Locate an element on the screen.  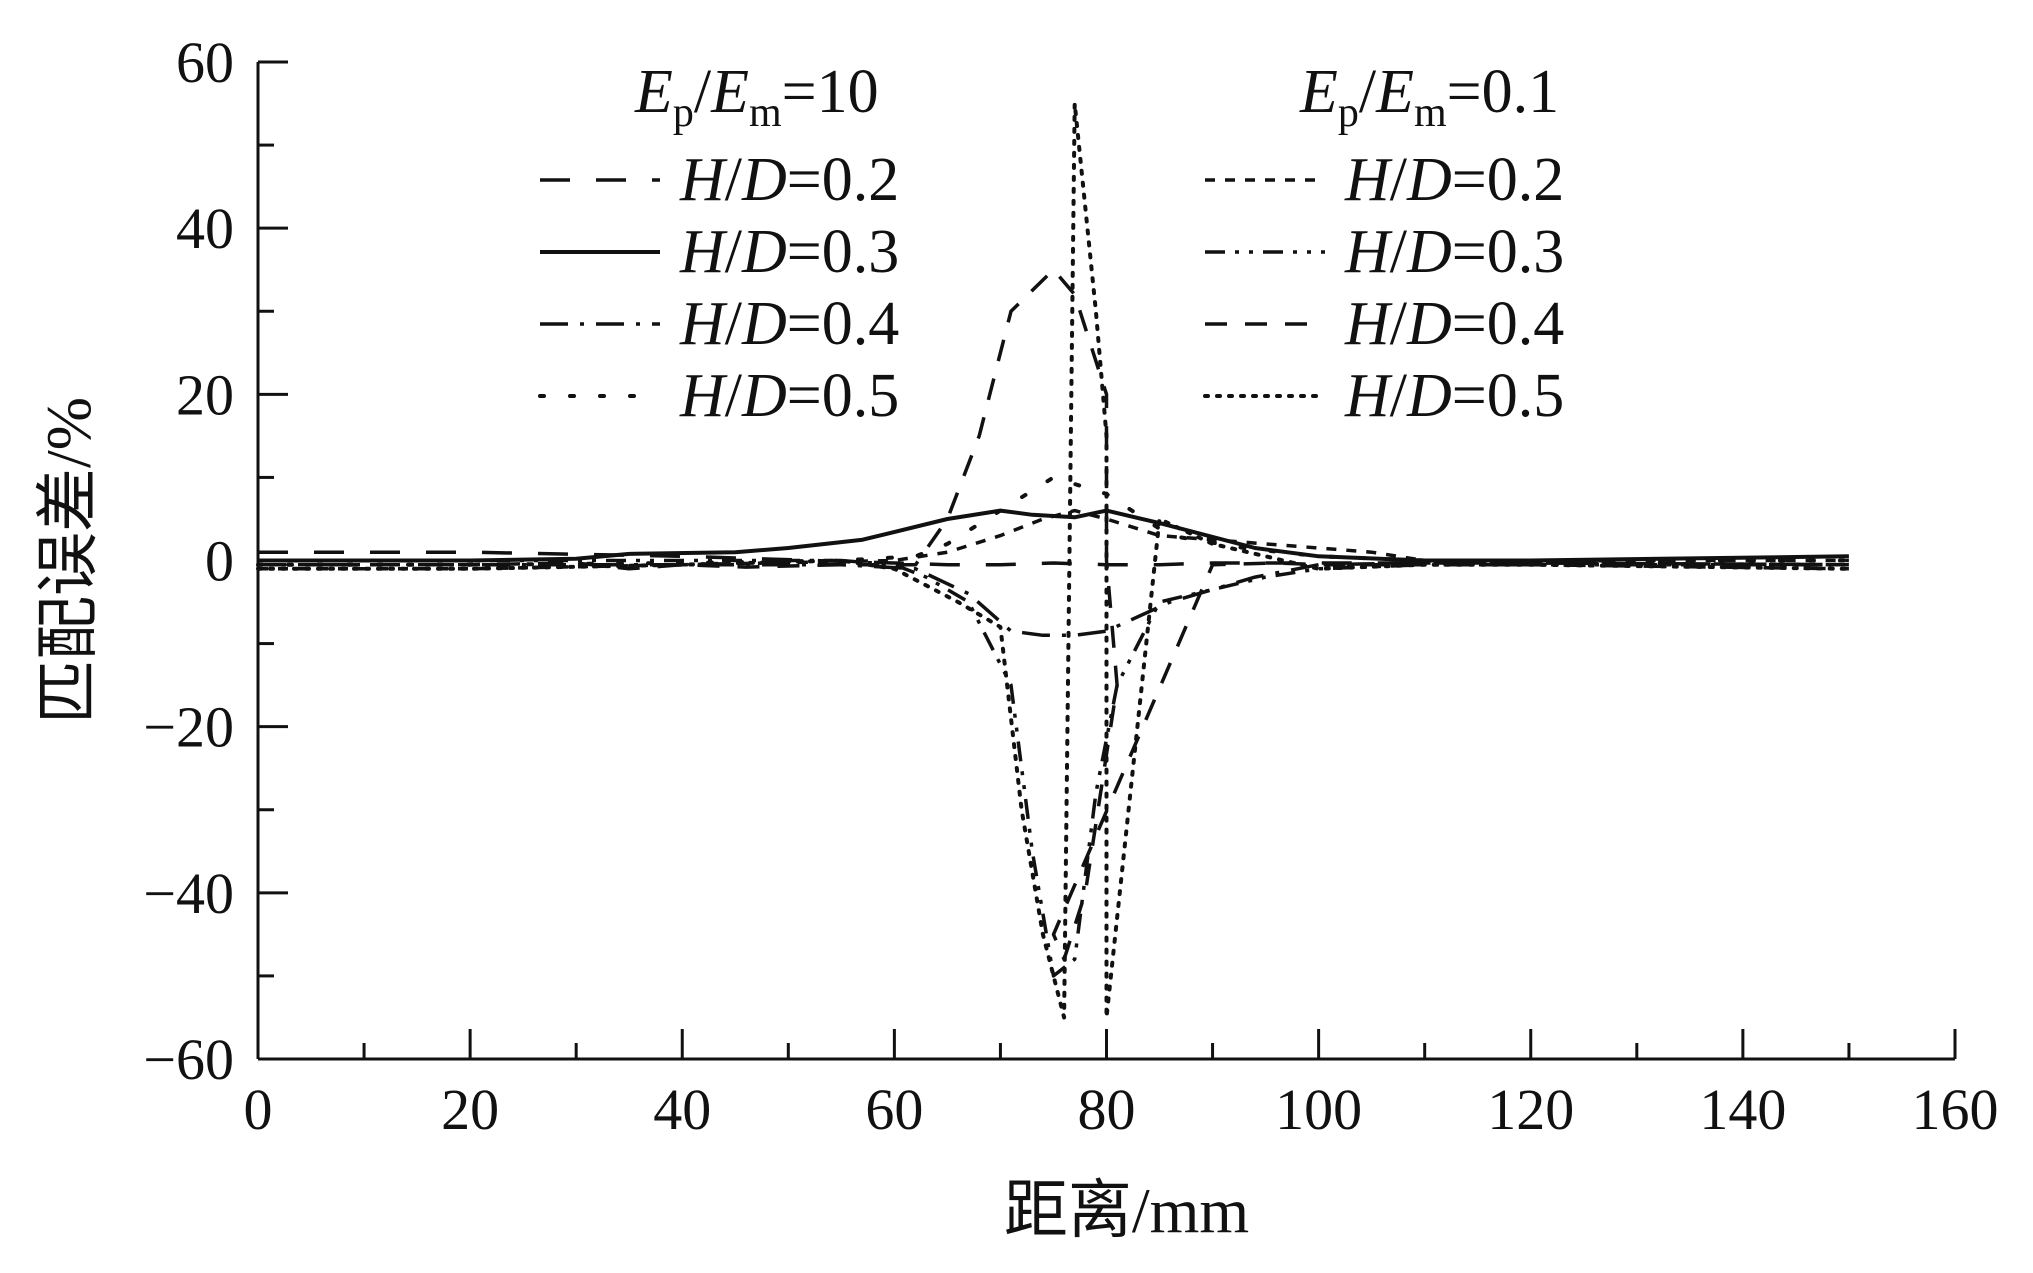
x-tick-label: 120 is located at coordinates (1530, 1109).